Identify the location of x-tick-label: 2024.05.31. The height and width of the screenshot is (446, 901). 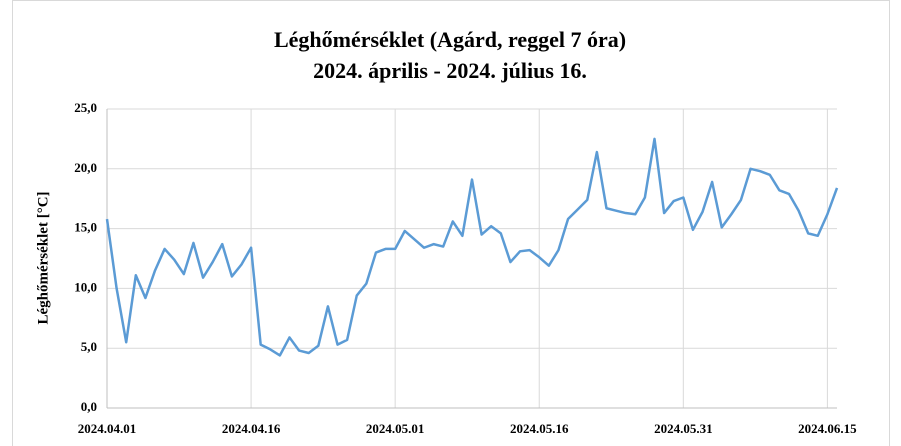
(683, 428).